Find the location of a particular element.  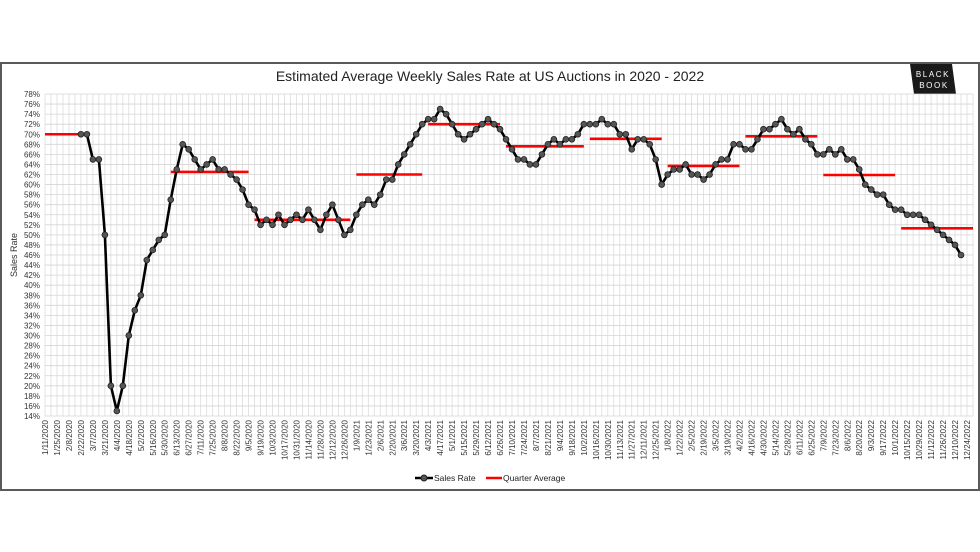

logo-badge is located at coordinates (933, 79).